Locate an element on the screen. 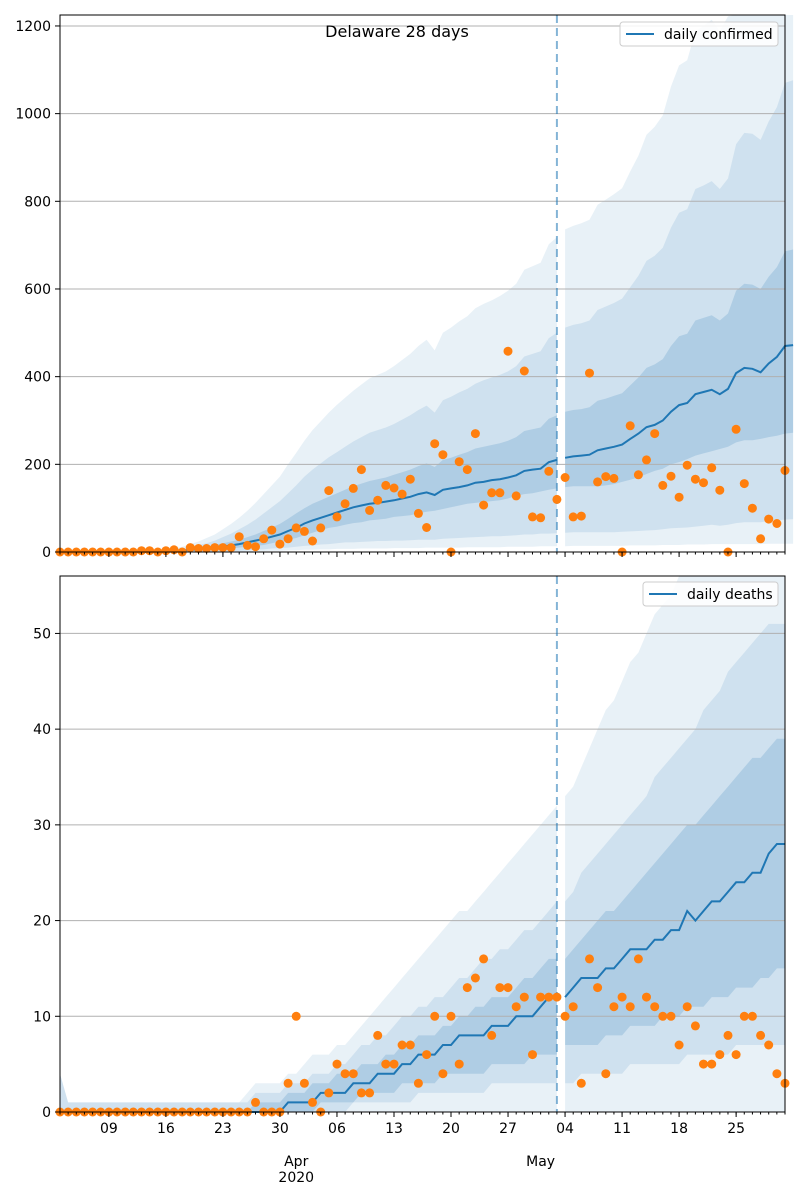  model-line-forecast is located at coordinates (679, 401).